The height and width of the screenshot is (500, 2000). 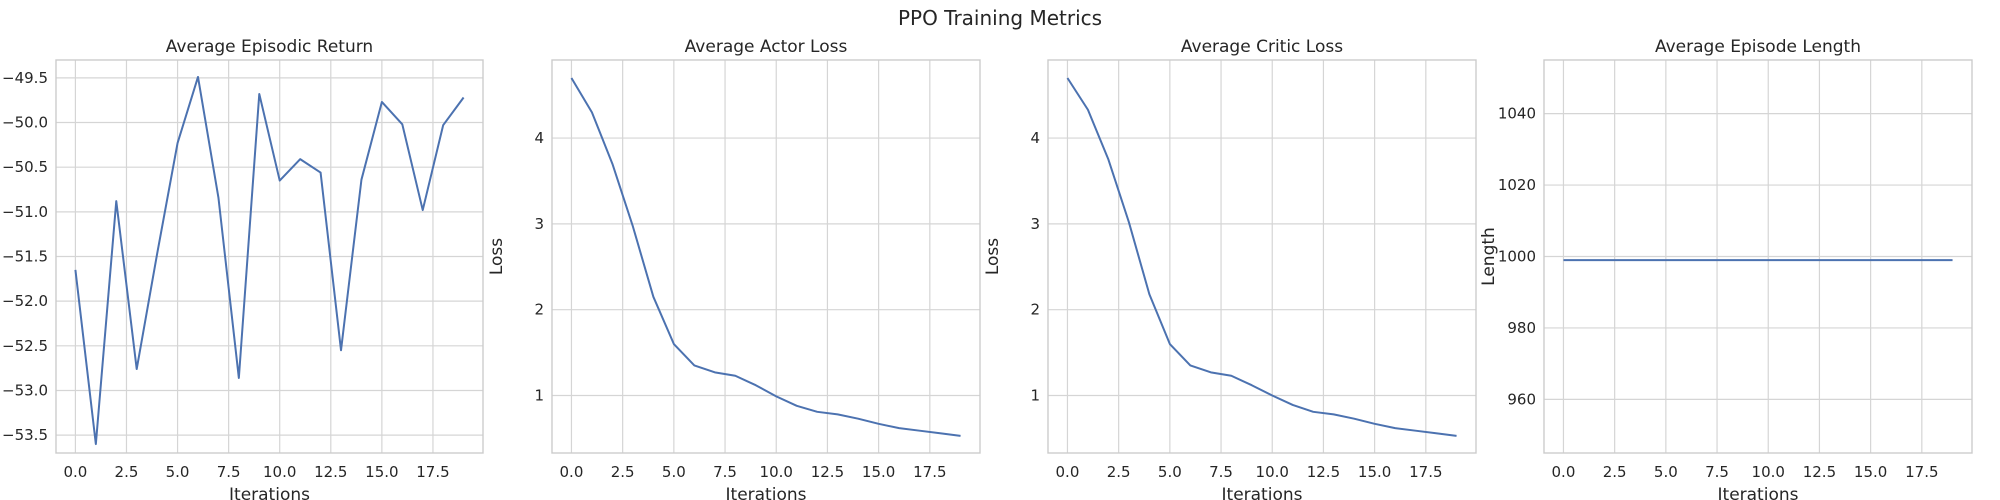 I want to click on y-tick-label: −53.0, so click(x=25, y=390).